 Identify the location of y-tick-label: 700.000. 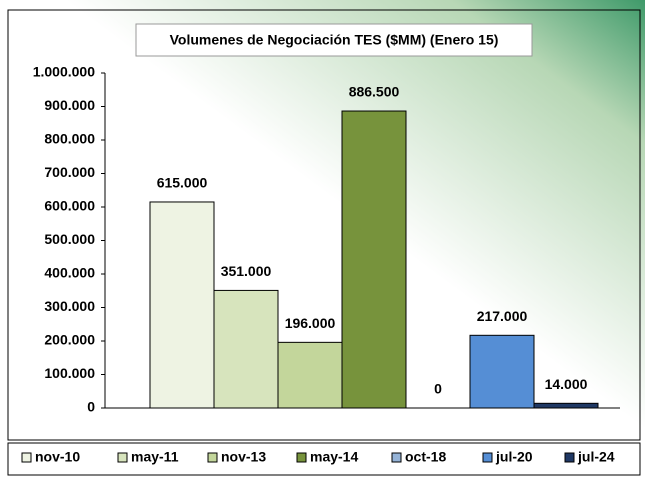
(69, 172).